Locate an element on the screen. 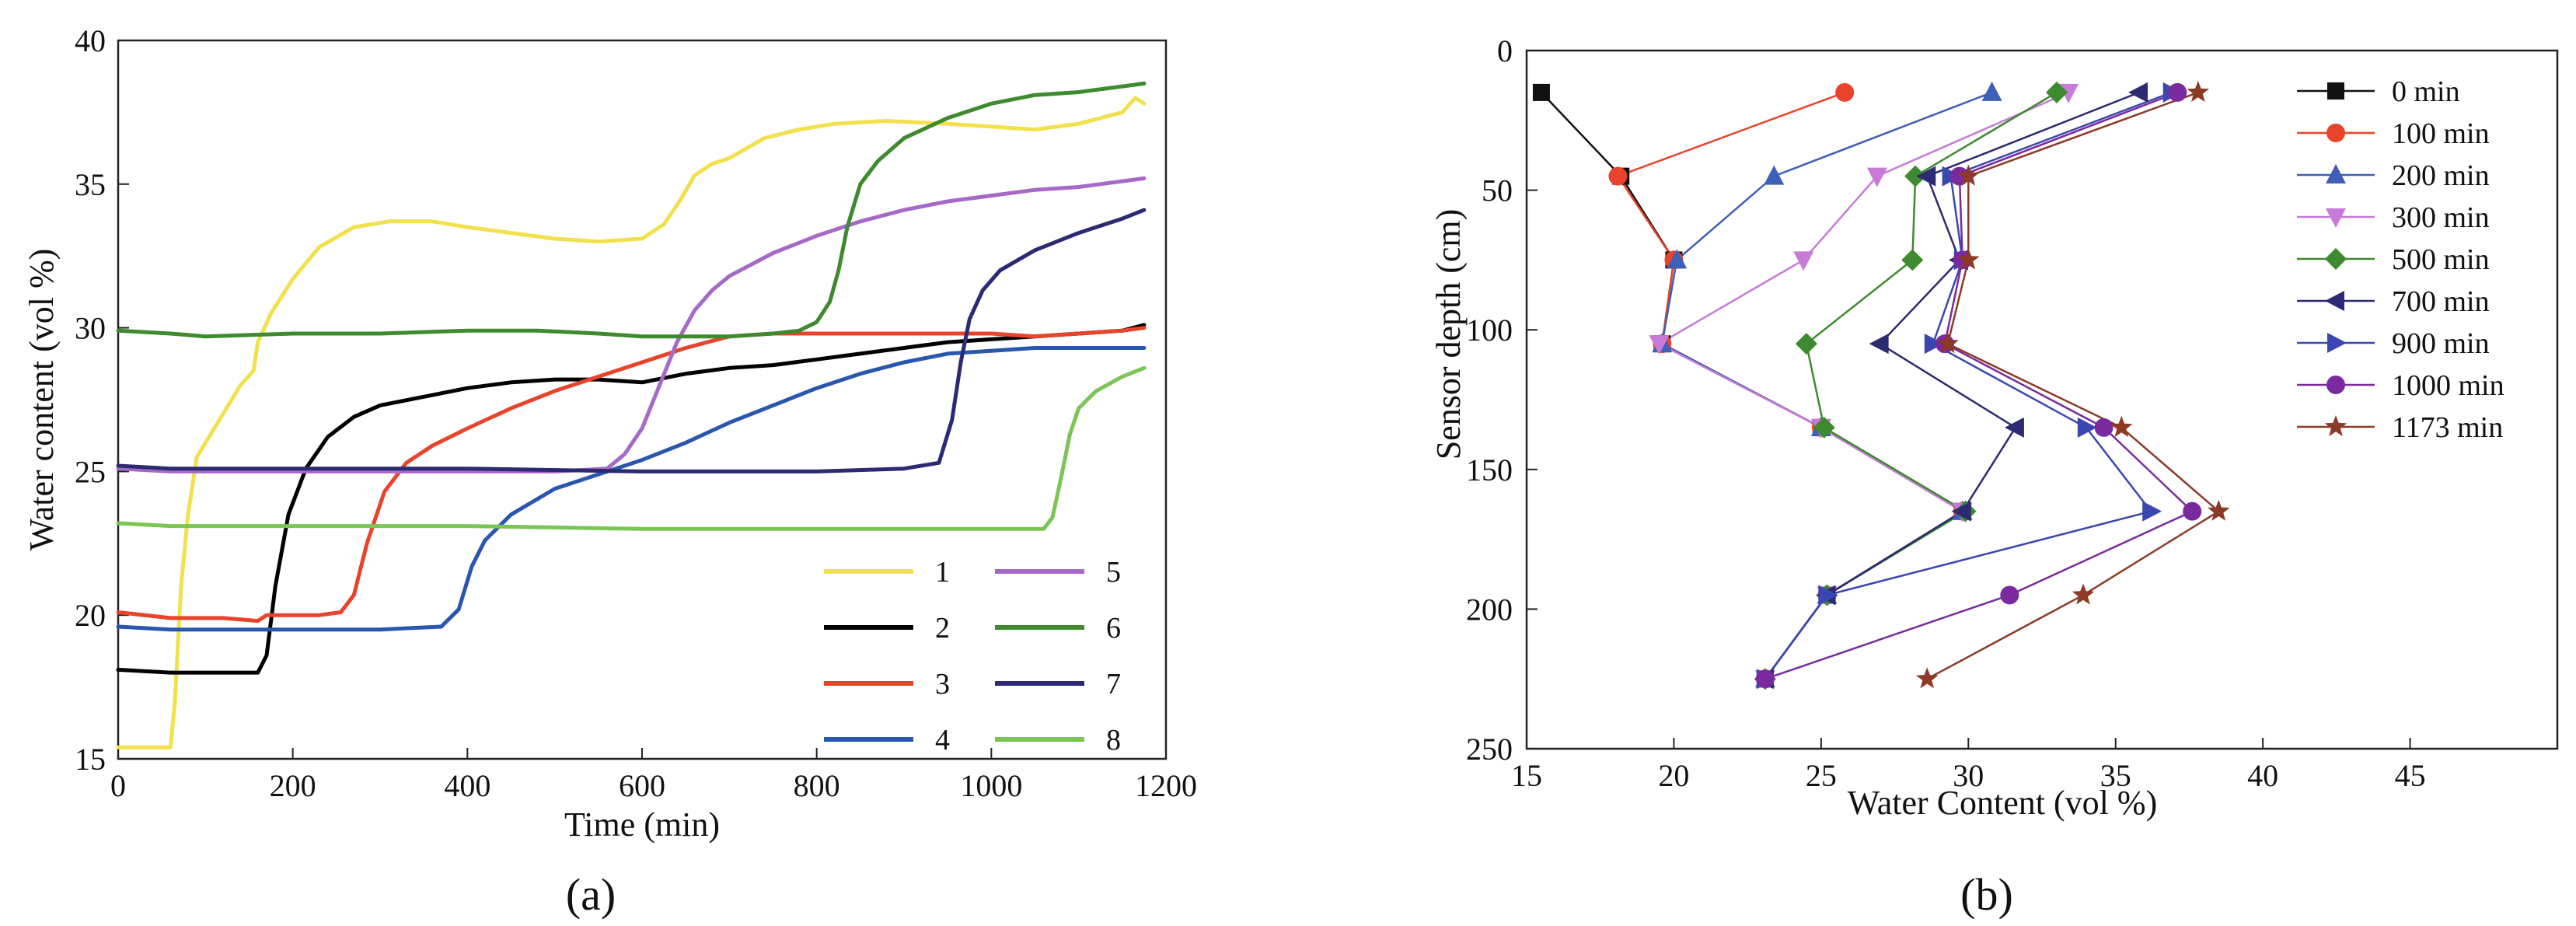 The image size is (2576, 926). a-legend-label-7: 7 is located at coordinates (1114, 684).